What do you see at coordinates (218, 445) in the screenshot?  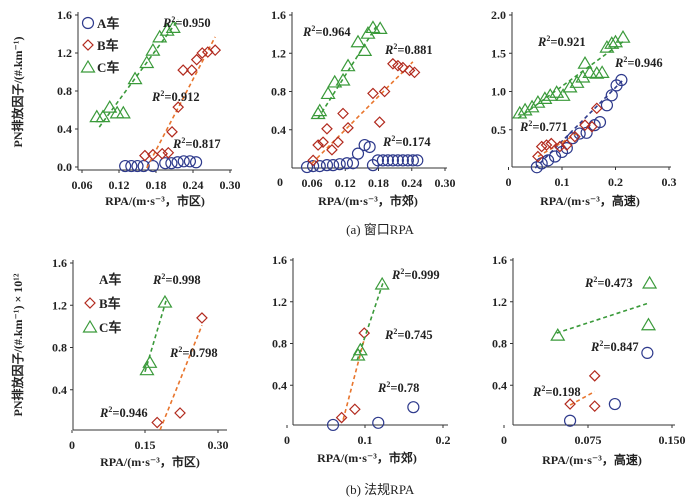 I see `x-tick-label: 0.30` at bounding box center [218, 445].